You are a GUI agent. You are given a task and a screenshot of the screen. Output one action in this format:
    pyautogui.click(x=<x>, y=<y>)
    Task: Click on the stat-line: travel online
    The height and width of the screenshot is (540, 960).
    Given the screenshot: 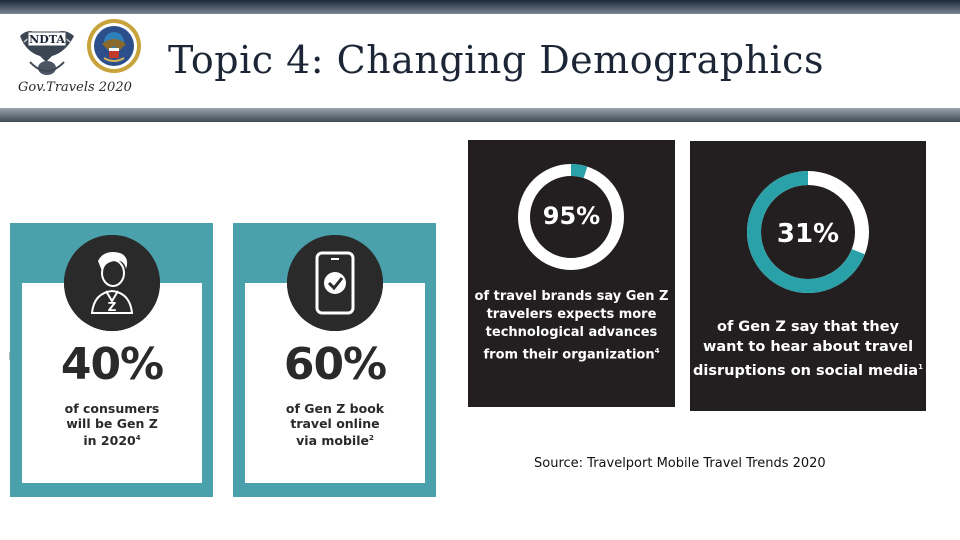 What is the action you would take?
    pyautogui.click(x=335, y=423)
    